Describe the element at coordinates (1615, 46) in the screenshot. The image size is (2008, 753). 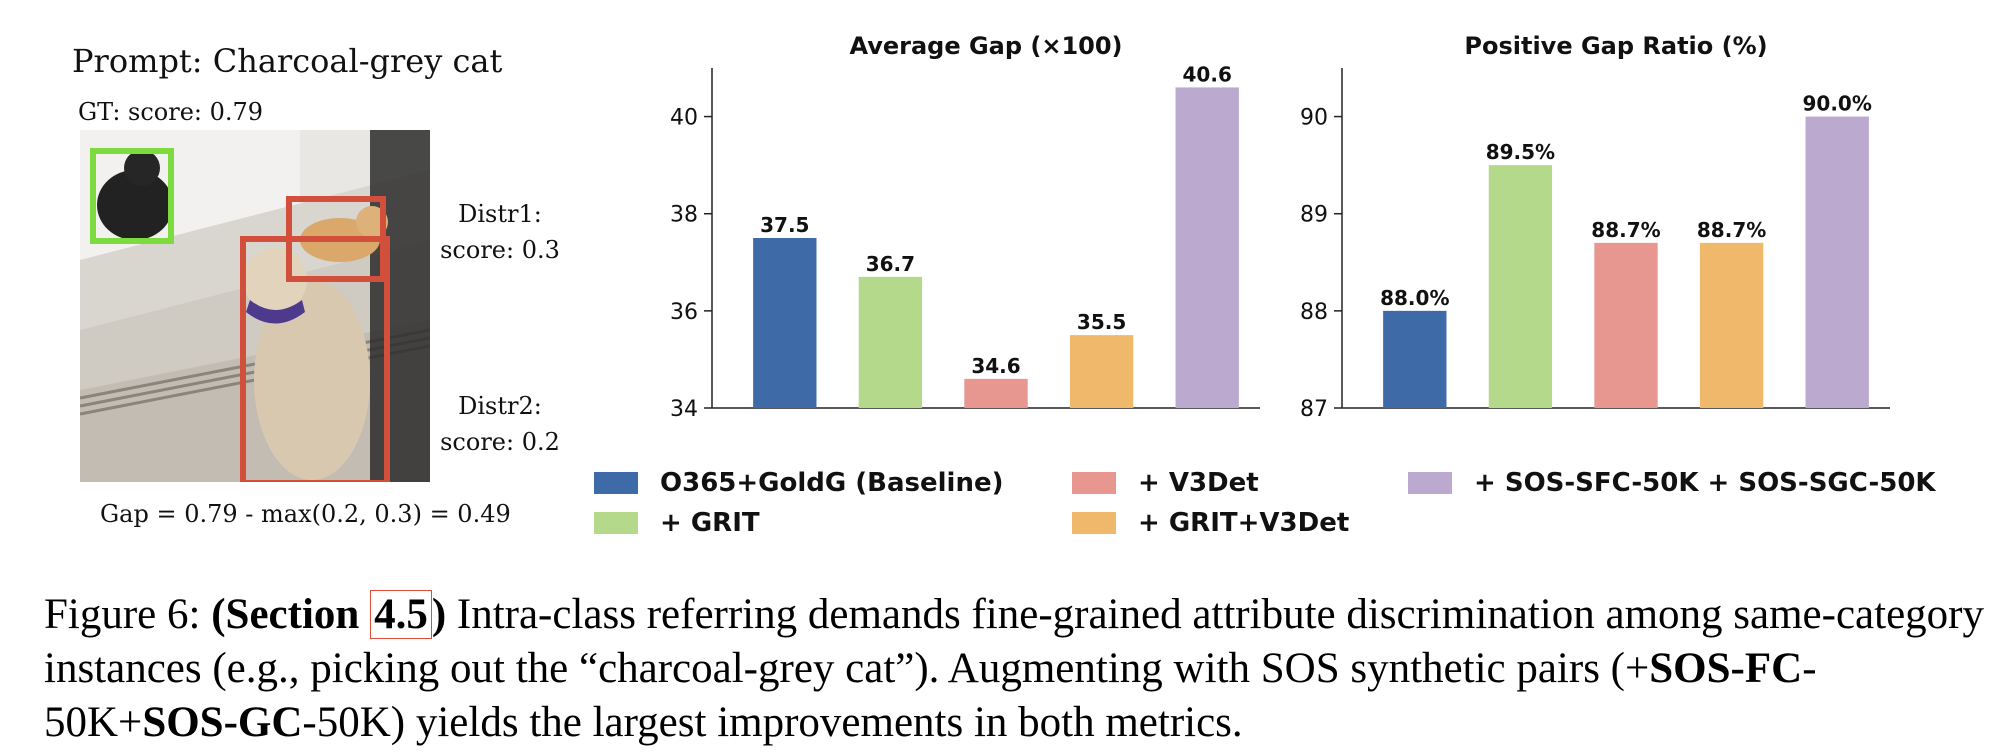
I see `chart-title: Positive Gap Ratio (%)` at that location.